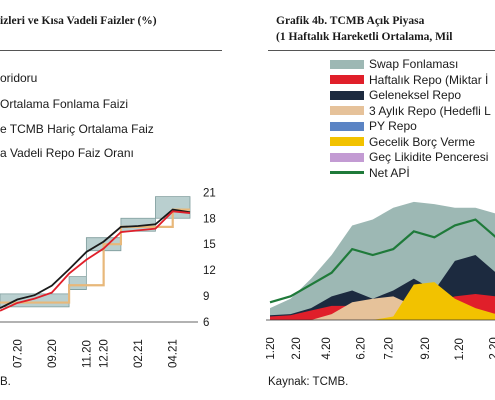 This screenshot has height=400, width=495. What do you see at coordinates (5, 382) in the screenshot?
I see `left-chart-source: B.` at bounding box center [5, 382].